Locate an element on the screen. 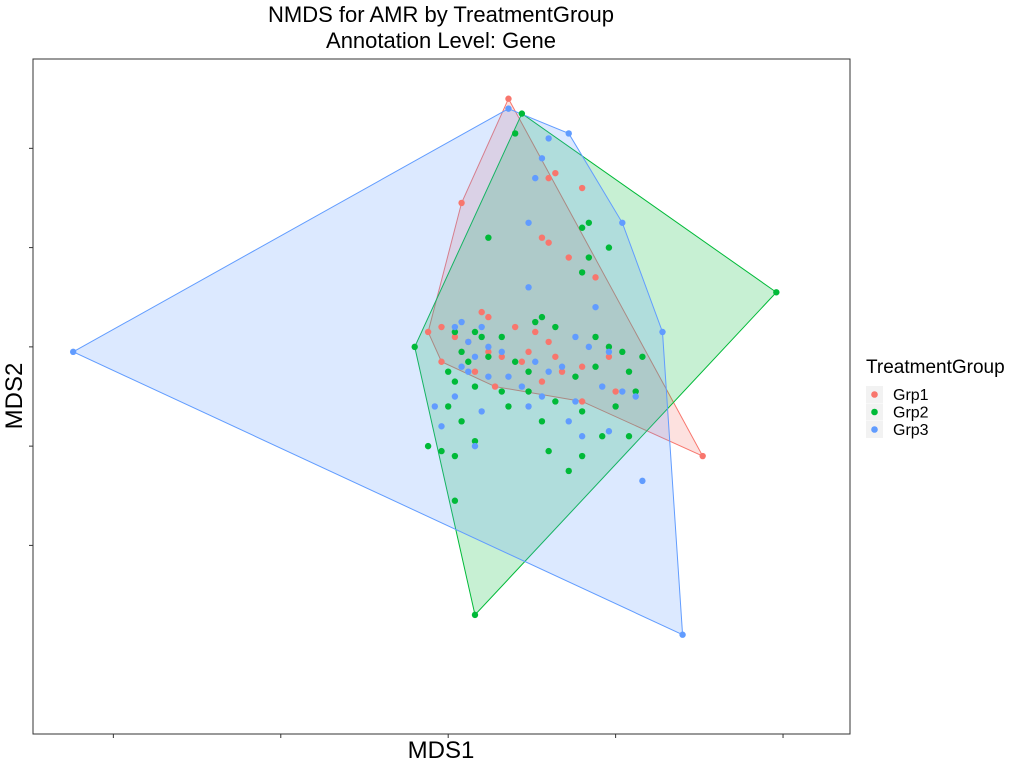 The width and height of the screenshot is (1024, 768). legend-title: TreatmentGroup is located at coordinates (935, 367).